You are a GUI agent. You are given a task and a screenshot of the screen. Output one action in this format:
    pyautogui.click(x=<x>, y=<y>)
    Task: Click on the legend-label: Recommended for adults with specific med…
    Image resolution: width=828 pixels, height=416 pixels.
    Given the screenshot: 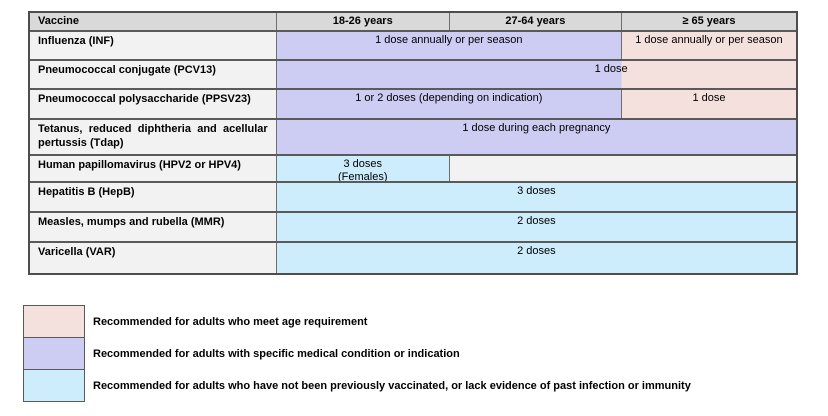 What is the action you would take?
    pyautogui.click(x=276, y=353)
    